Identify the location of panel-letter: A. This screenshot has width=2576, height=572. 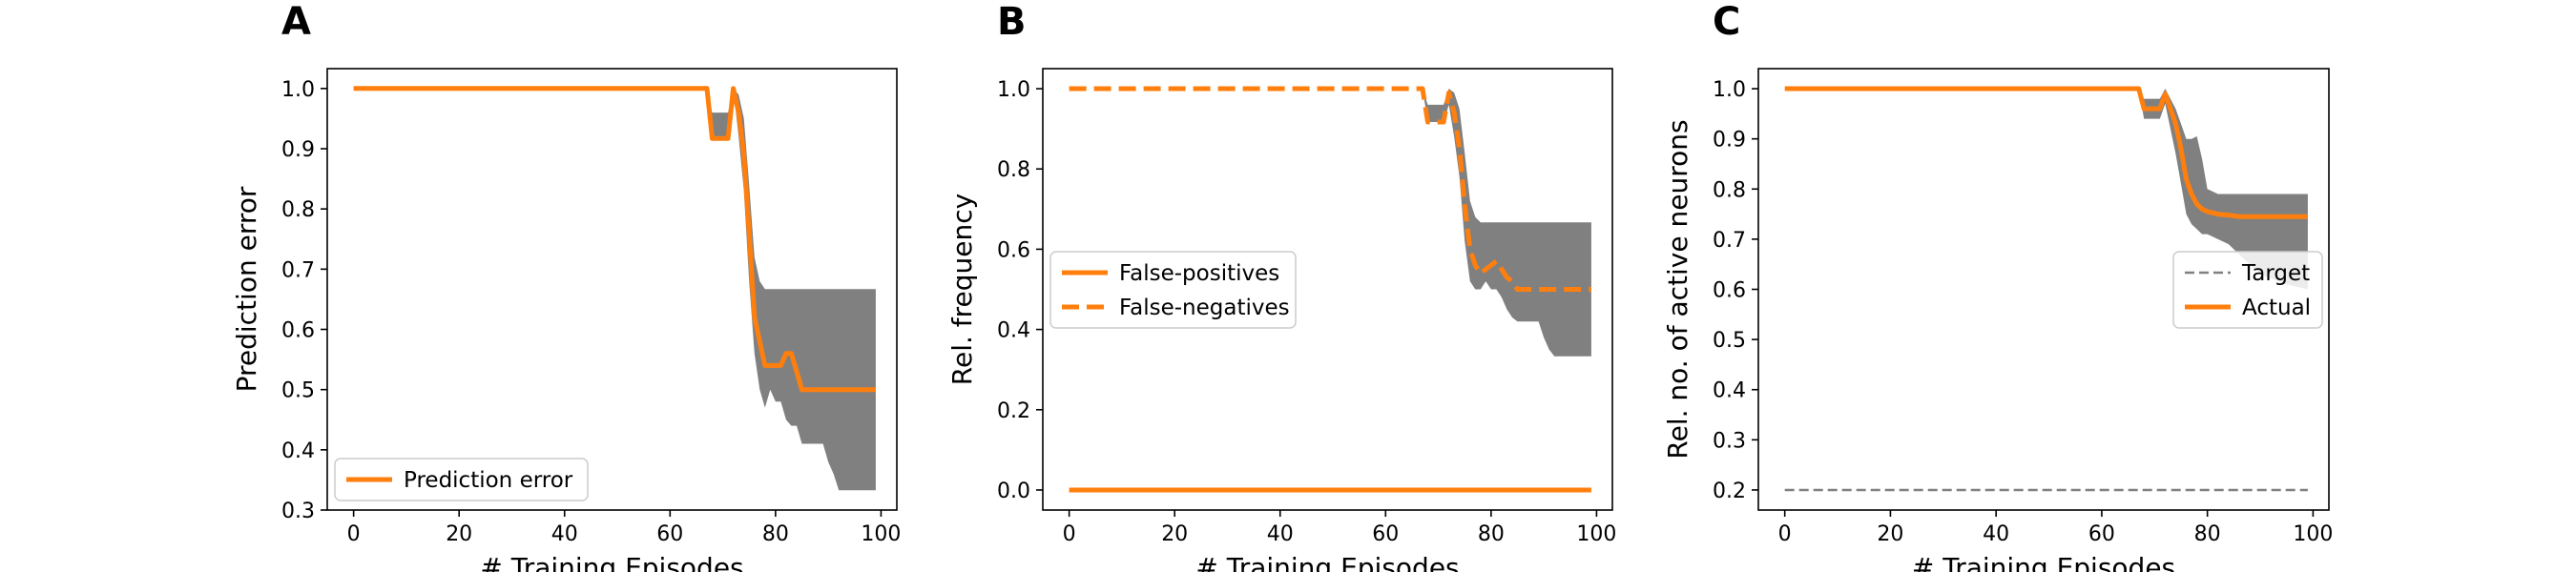
(296, 22).